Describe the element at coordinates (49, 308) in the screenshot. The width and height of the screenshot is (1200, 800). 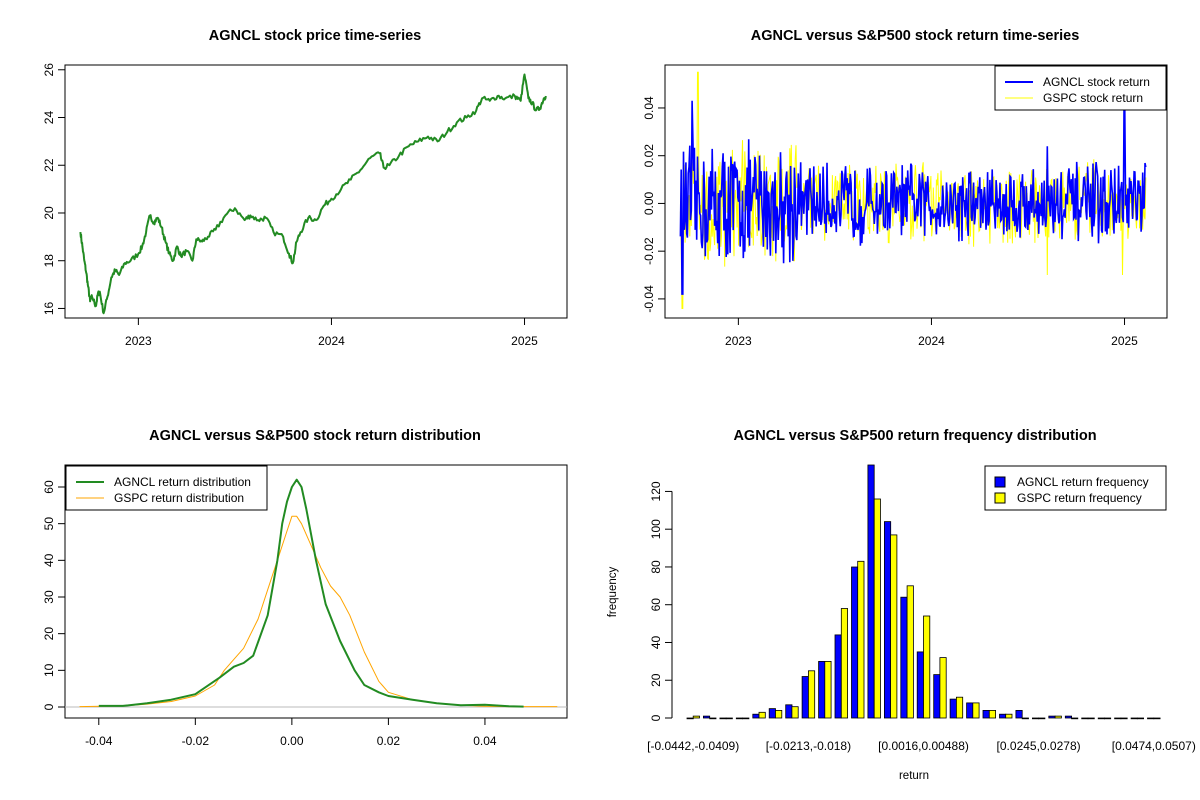
I see `price-y-tick-label: 16` at that location.